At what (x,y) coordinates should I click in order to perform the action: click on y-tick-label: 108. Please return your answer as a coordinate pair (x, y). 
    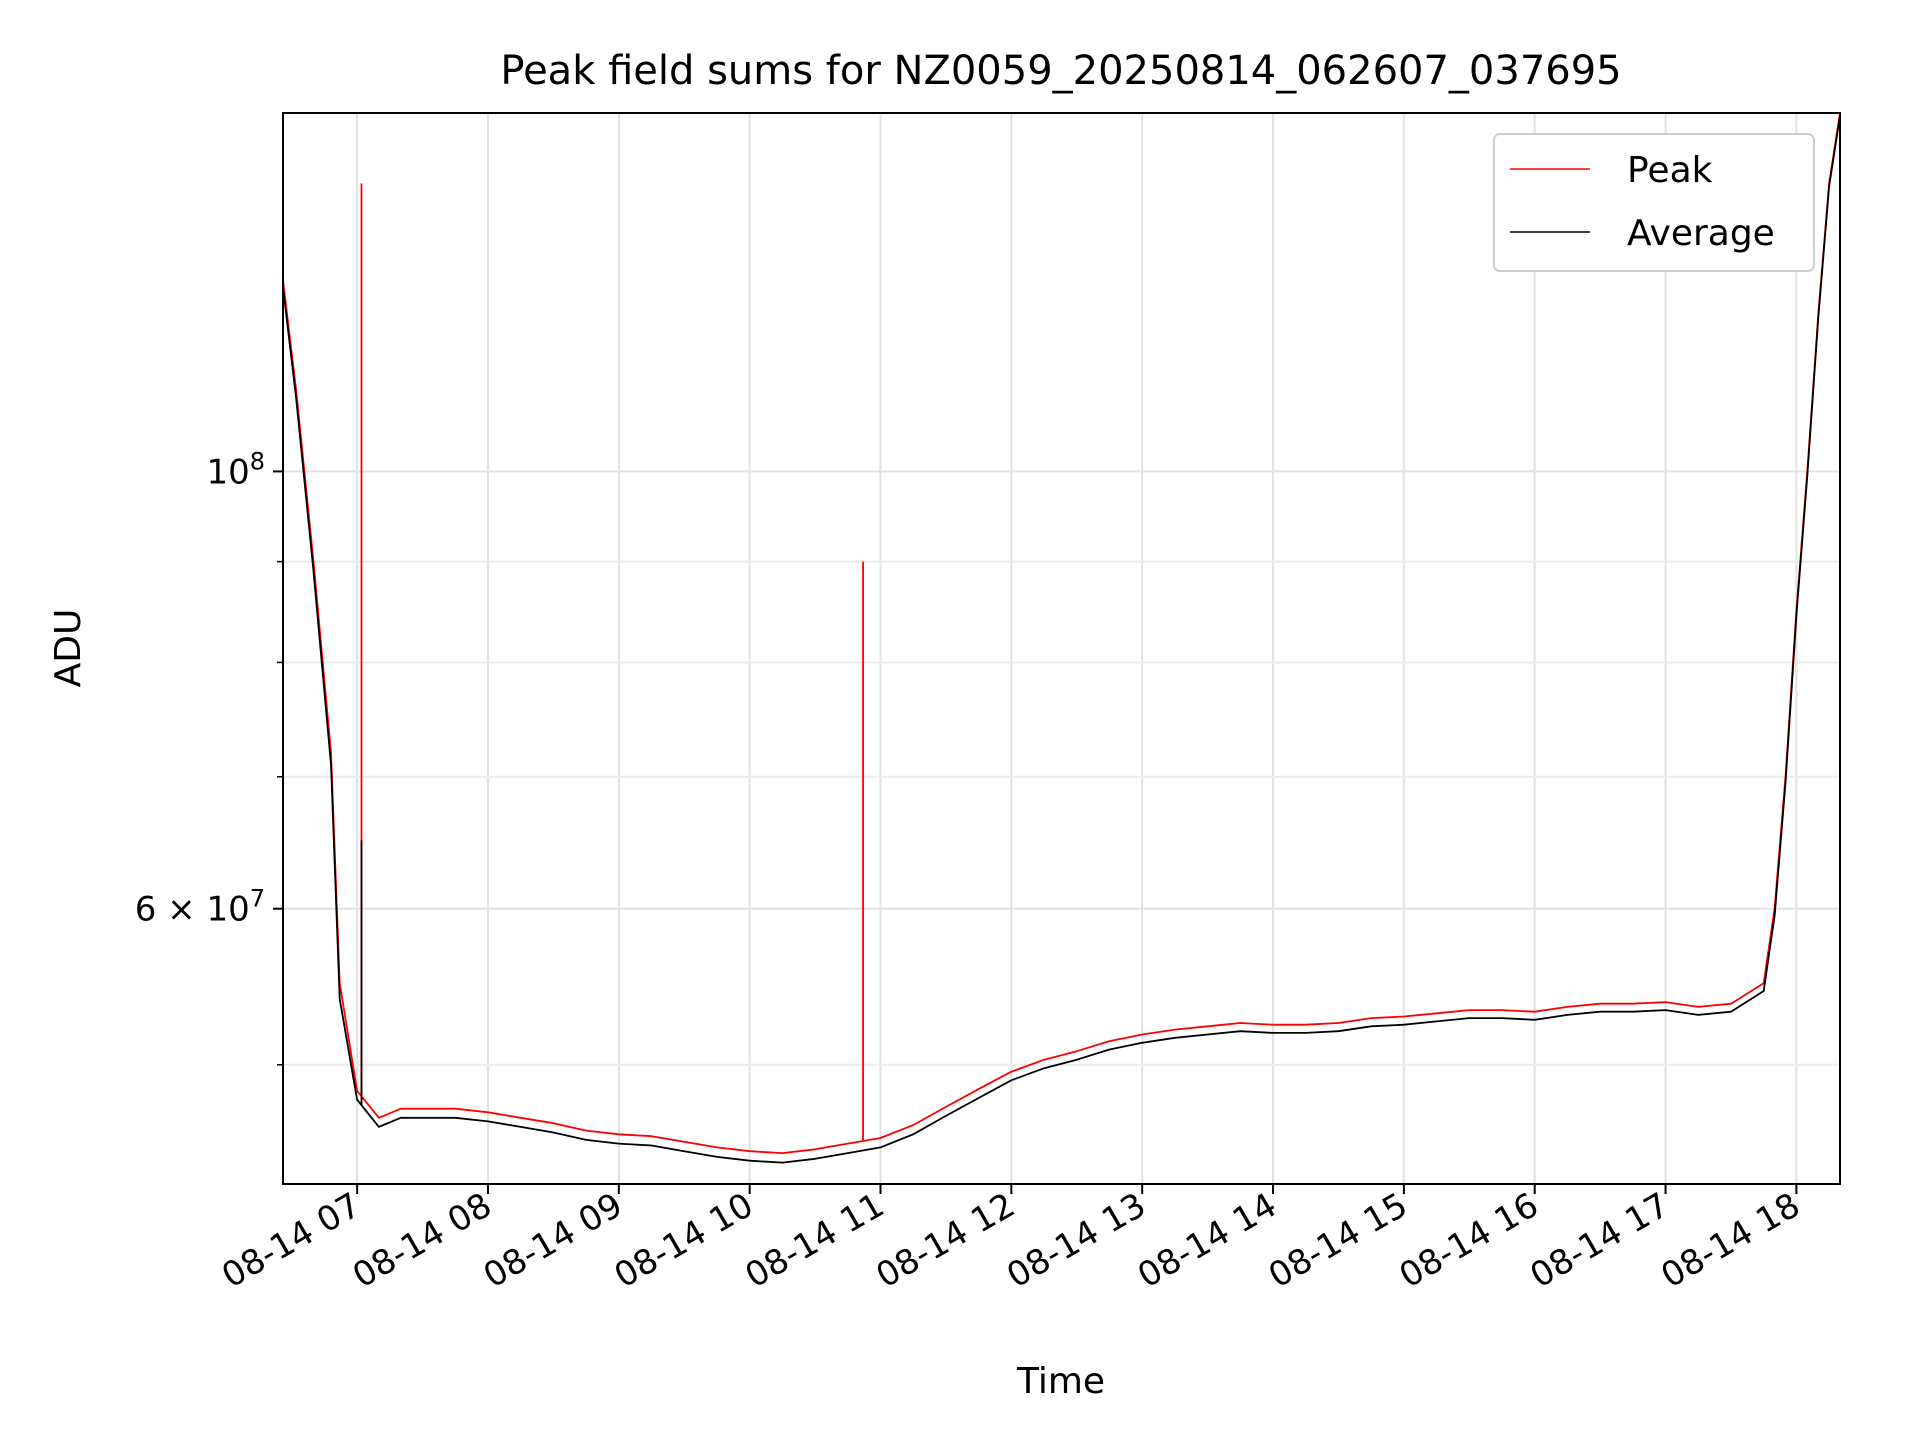
    Looking at the image, I should click on (235, 469).